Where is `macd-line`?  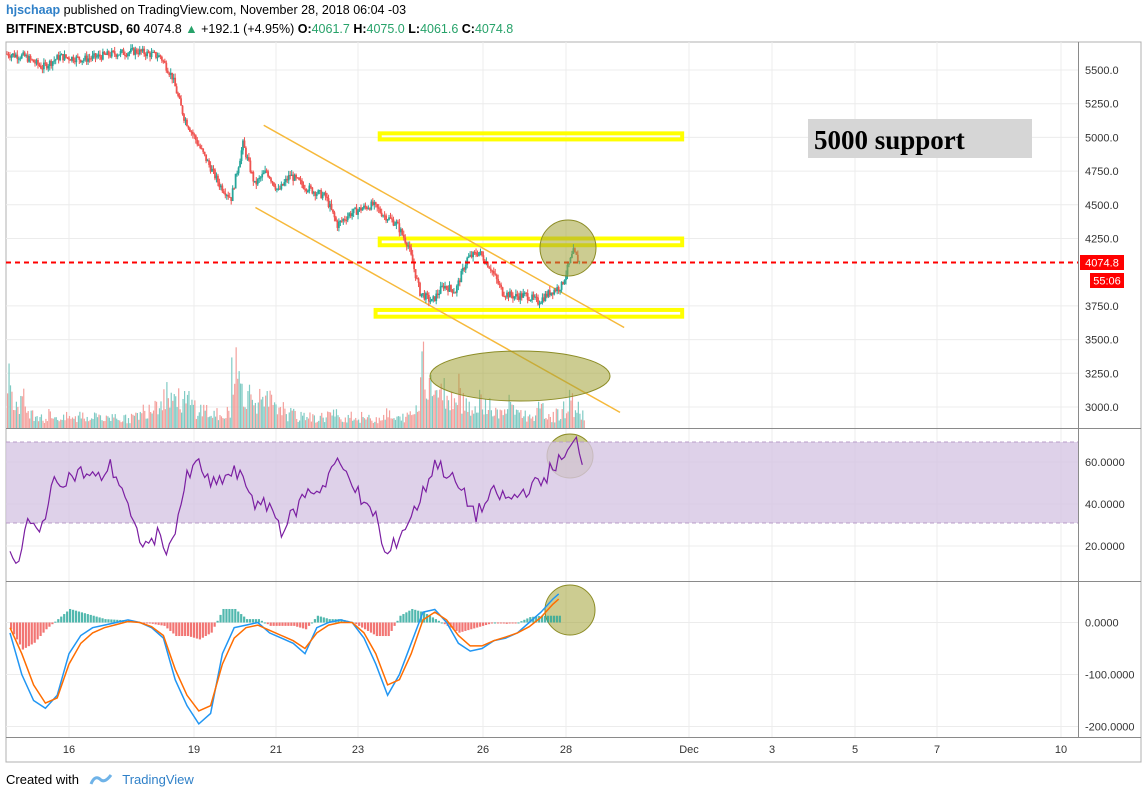 macd-line is located at coordinates (284, 659).